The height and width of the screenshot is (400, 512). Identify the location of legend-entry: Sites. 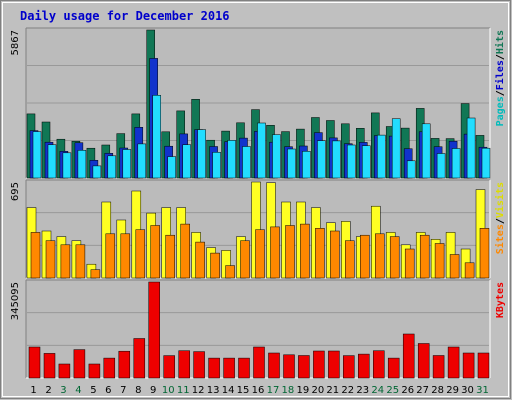
(500, 239).